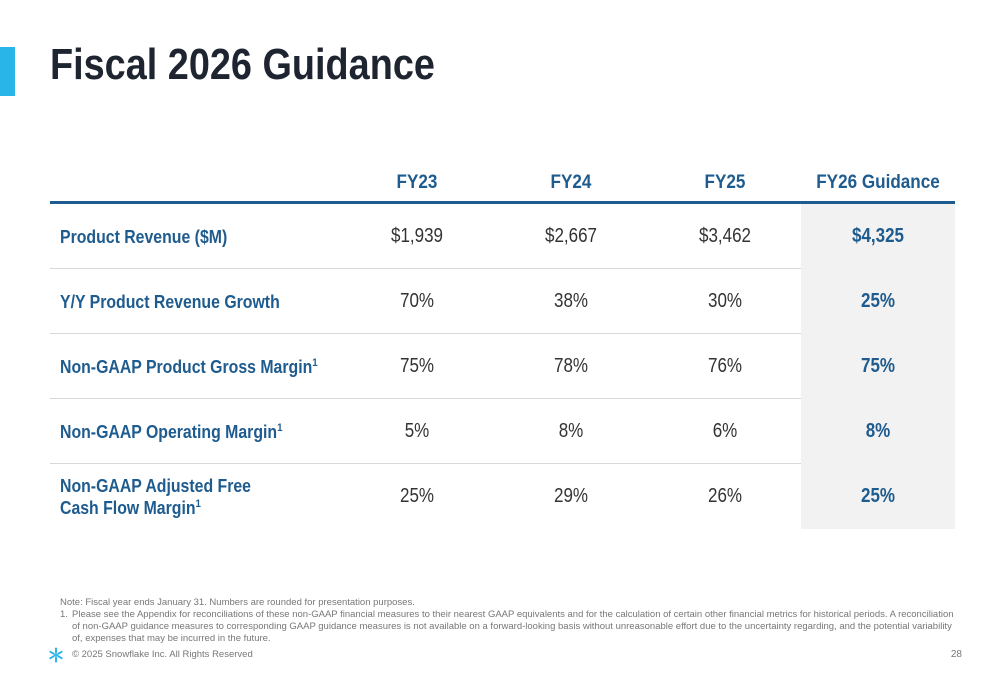 The height and width of the screenshot is (685, 1000). What do you see at coordinates (571, 366) in the screenshot?
I see `cell-value: 78%` at bounding box center [571, 366].